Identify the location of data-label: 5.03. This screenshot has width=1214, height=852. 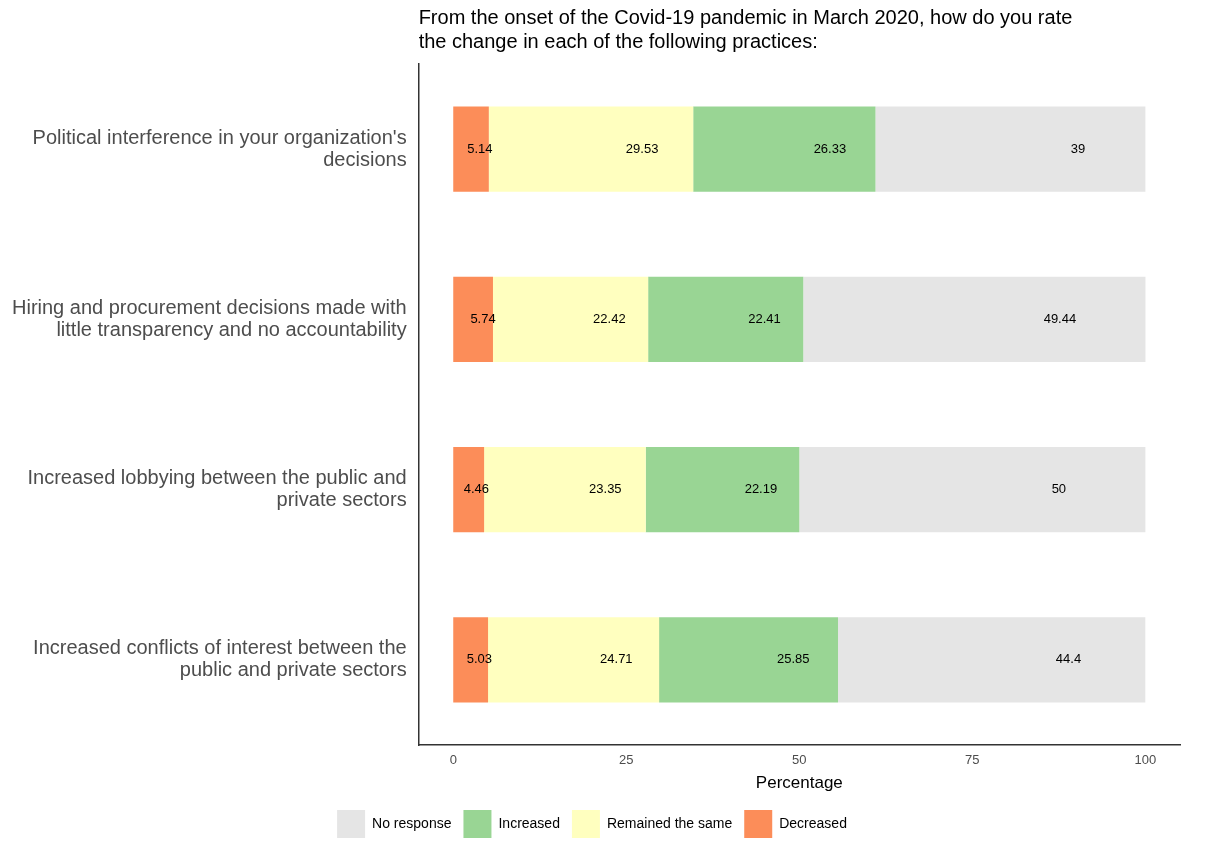
(479, 659).